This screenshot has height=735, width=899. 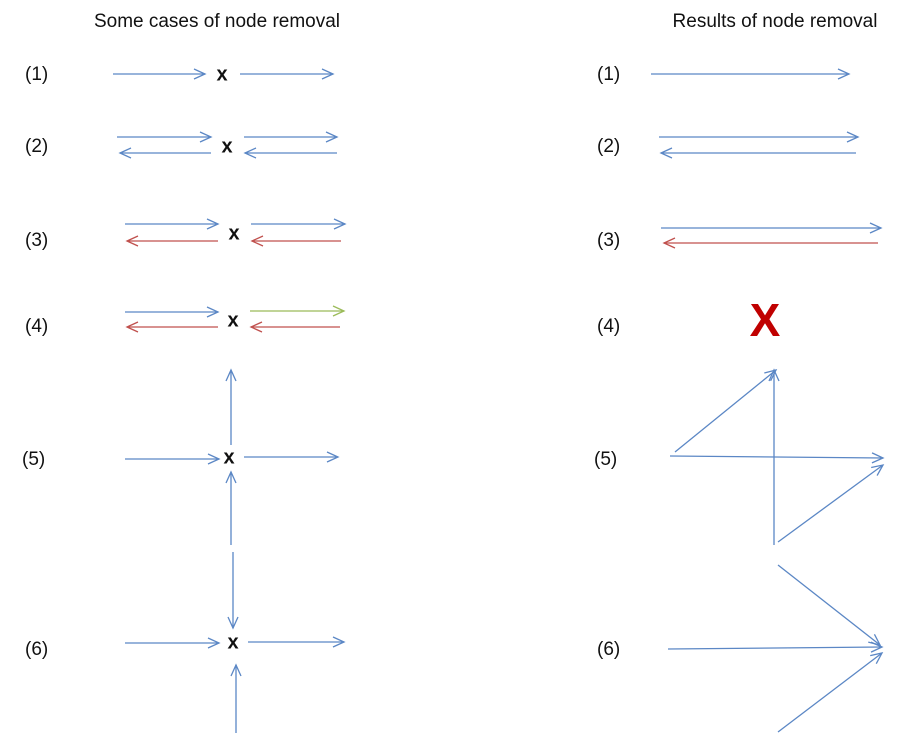 I want to click on right-title: Results of node removal, so click(x=775, y=21).